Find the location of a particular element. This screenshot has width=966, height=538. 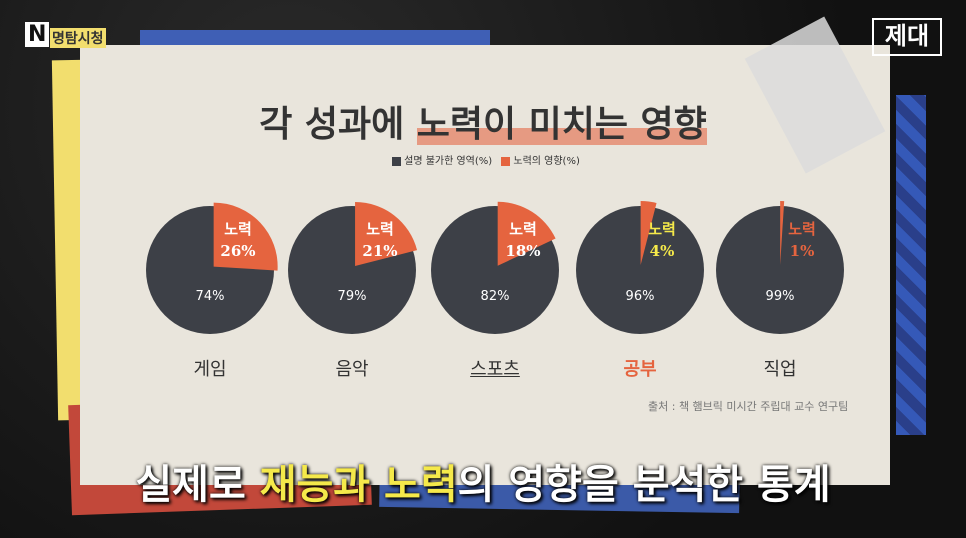

effort-value-label: 4% is located at coordinates (662, 251).